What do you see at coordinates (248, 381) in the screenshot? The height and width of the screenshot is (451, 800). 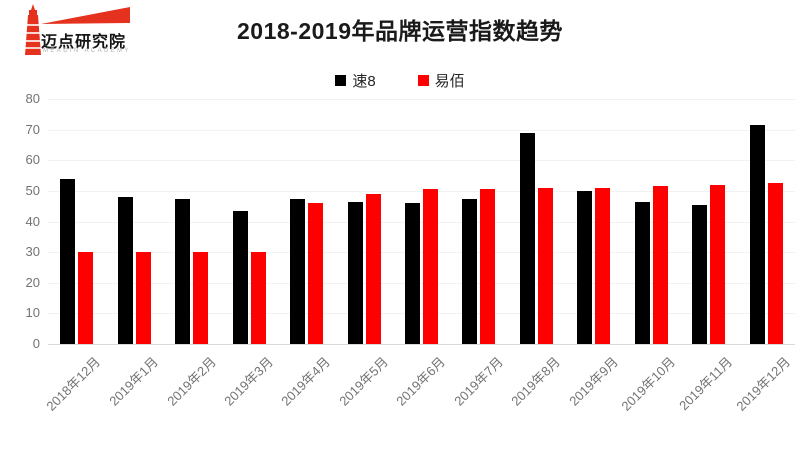 I see `x-axis-label-2019年3月: 2019年3月` at bounding box center [248, 381].